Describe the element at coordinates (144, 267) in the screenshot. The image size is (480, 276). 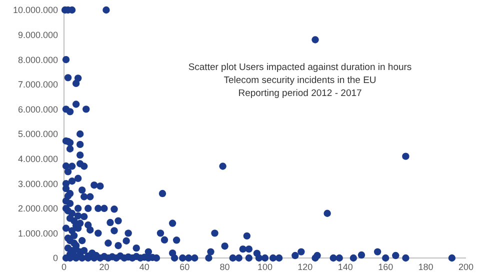
I see `x-tick-label: 40` at that location.